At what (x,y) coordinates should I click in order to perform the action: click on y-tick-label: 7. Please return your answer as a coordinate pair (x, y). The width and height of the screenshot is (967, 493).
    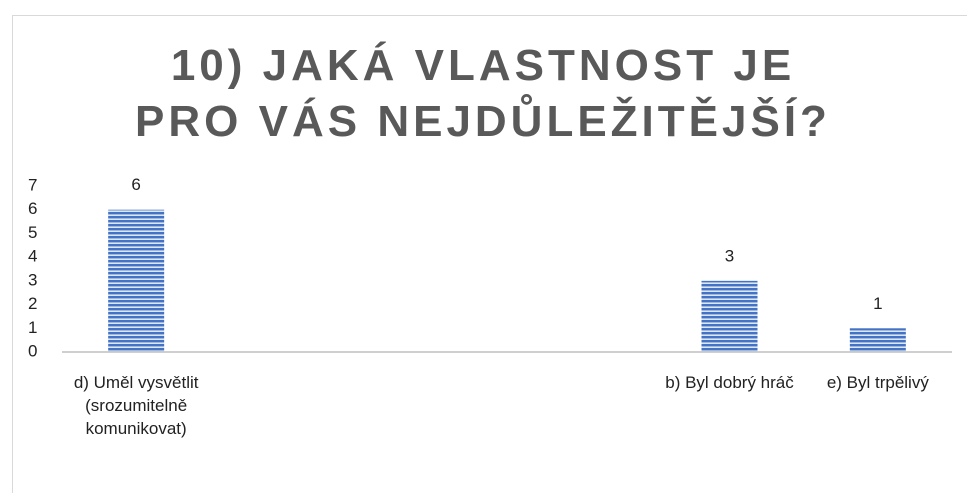
    Looking at the image, I should click on (32, 184).